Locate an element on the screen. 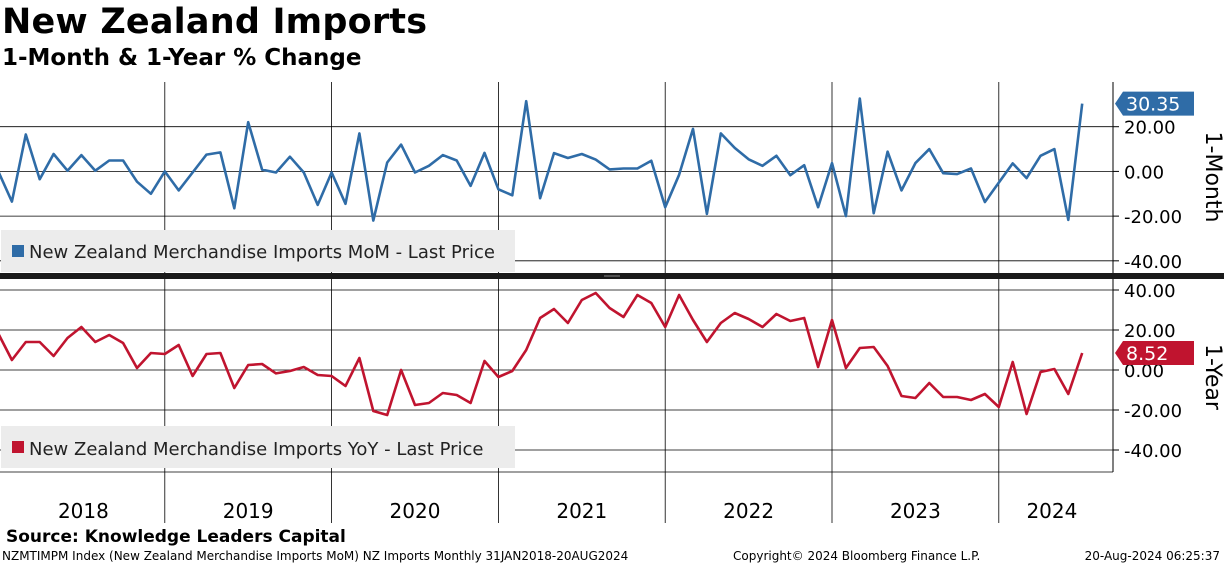 The height and width of the screenshot is (566, 1224). axis-title: 1-Year is located at coordinates (1212, 377).